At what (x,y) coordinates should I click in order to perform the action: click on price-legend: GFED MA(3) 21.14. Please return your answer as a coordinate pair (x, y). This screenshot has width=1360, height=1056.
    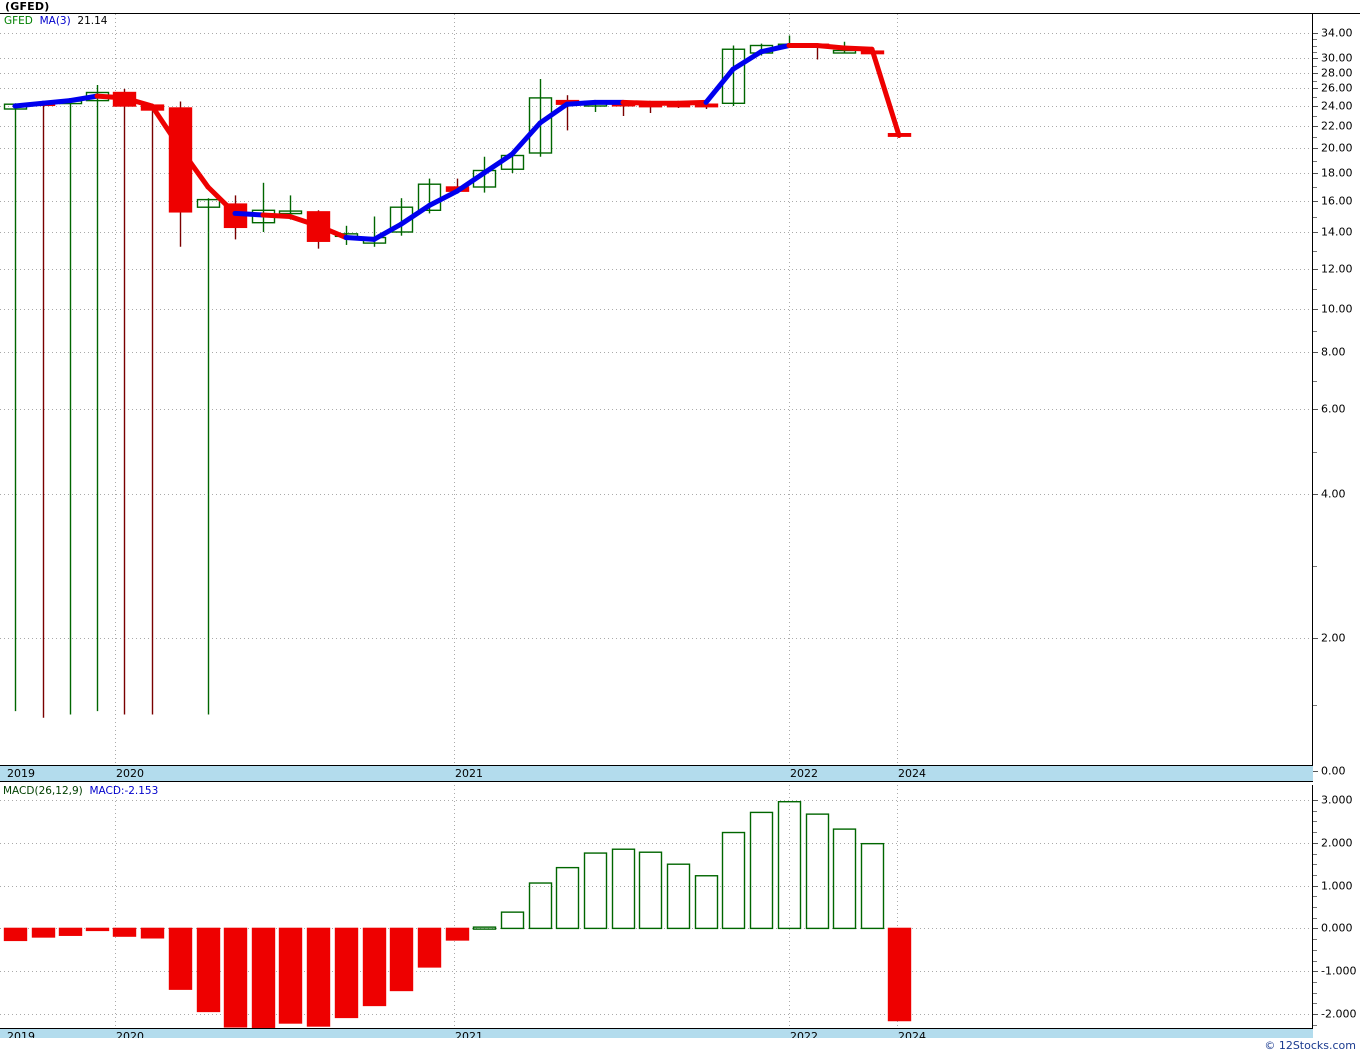
    Looking at the image, I should click on (55, 21).